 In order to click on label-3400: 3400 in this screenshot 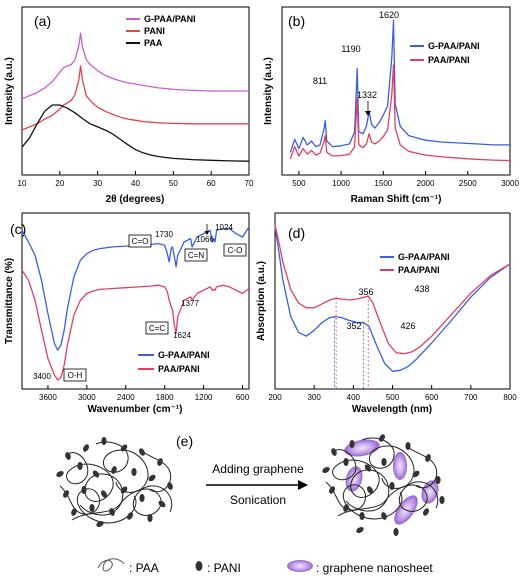, I will do `click(42, 376)`.